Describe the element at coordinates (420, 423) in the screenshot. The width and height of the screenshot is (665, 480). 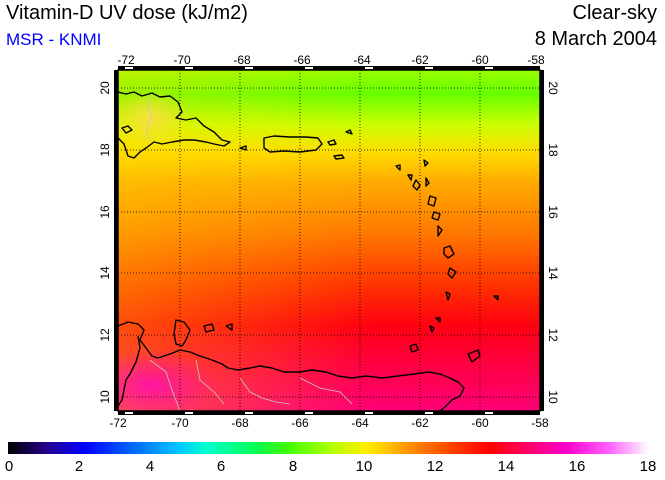
I see `lon-label-bottom: -62` at that location.